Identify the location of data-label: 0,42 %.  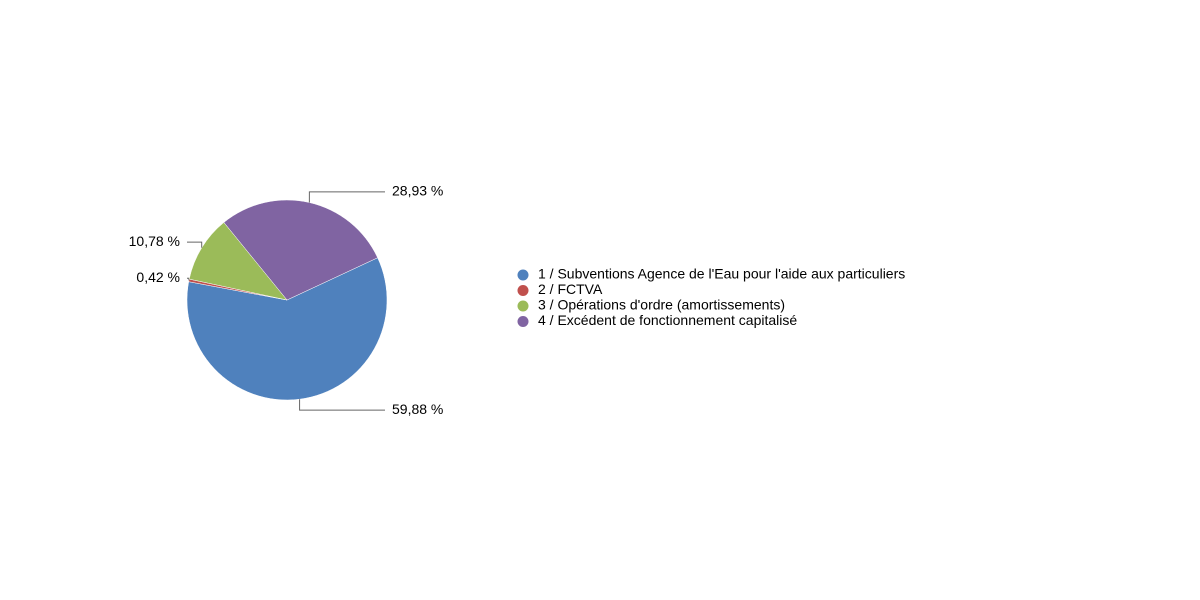
(158, 277).